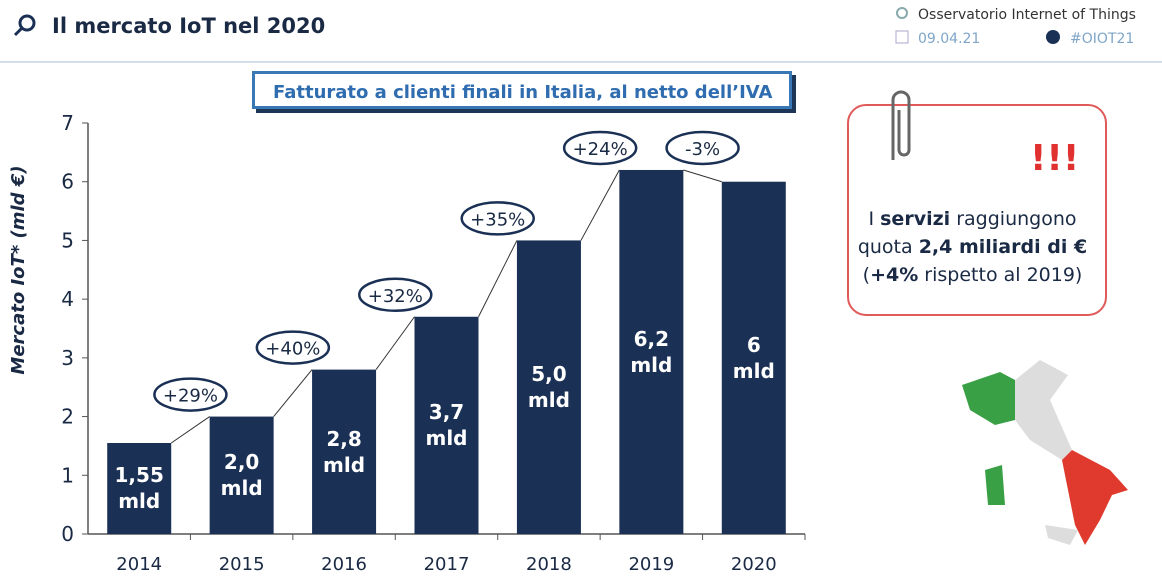 This screenshot has height=580, width=1162. I want to click on value-label: 6,2 mld, so click(651, 351).